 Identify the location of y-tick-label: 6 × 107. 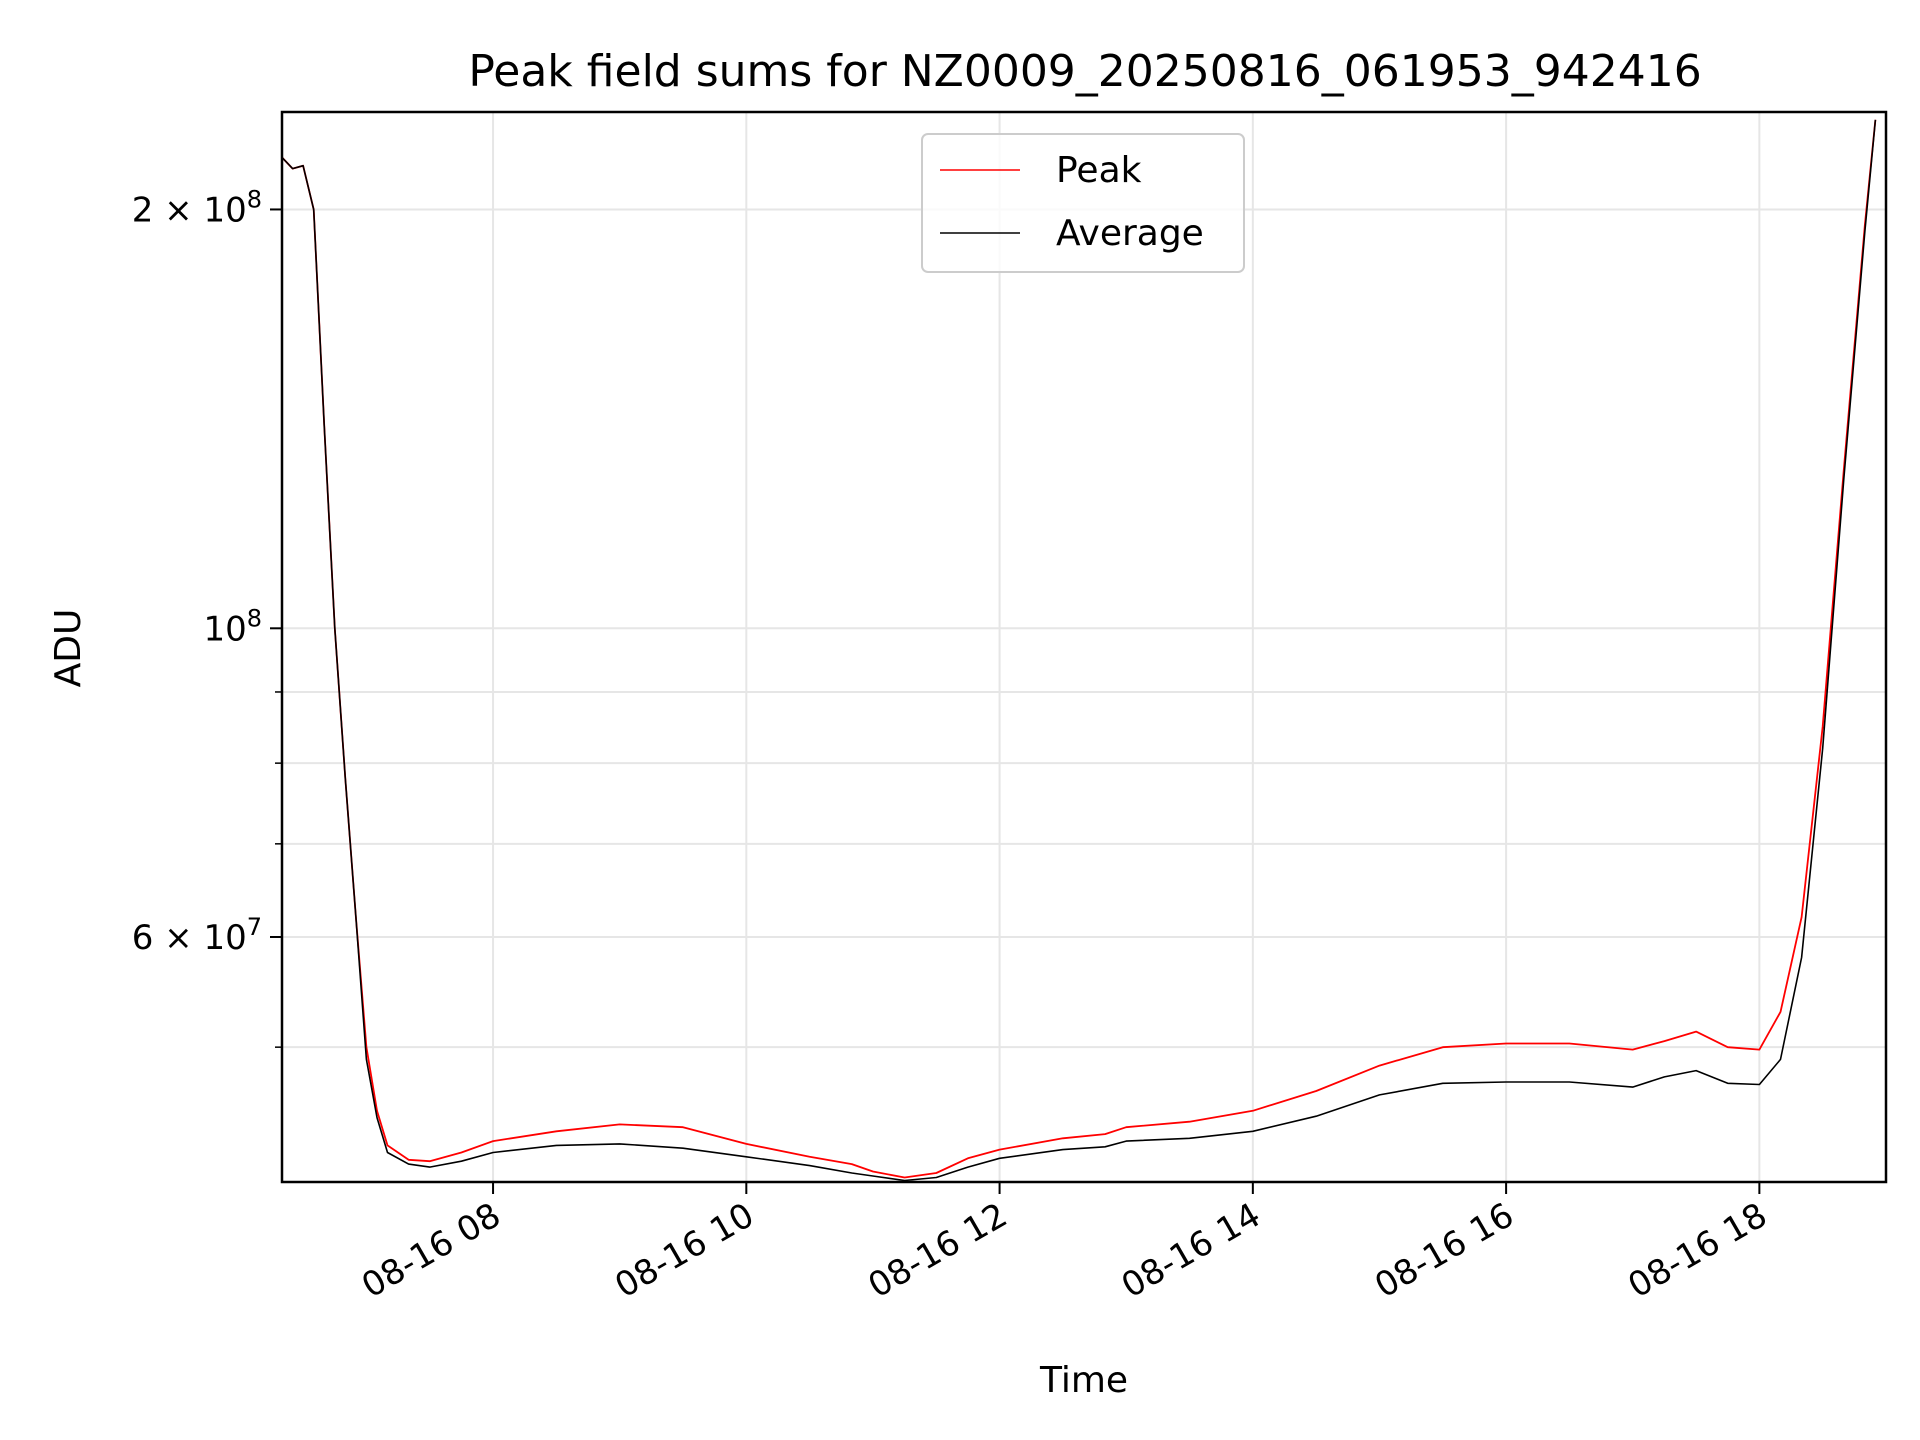
(197, 935).